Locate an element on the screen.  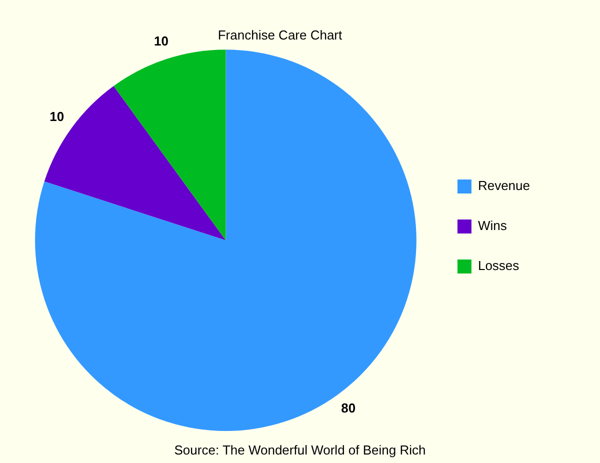
source-note: Source: The Wonderful World of Being Rich is located at coordinates (300, 450).